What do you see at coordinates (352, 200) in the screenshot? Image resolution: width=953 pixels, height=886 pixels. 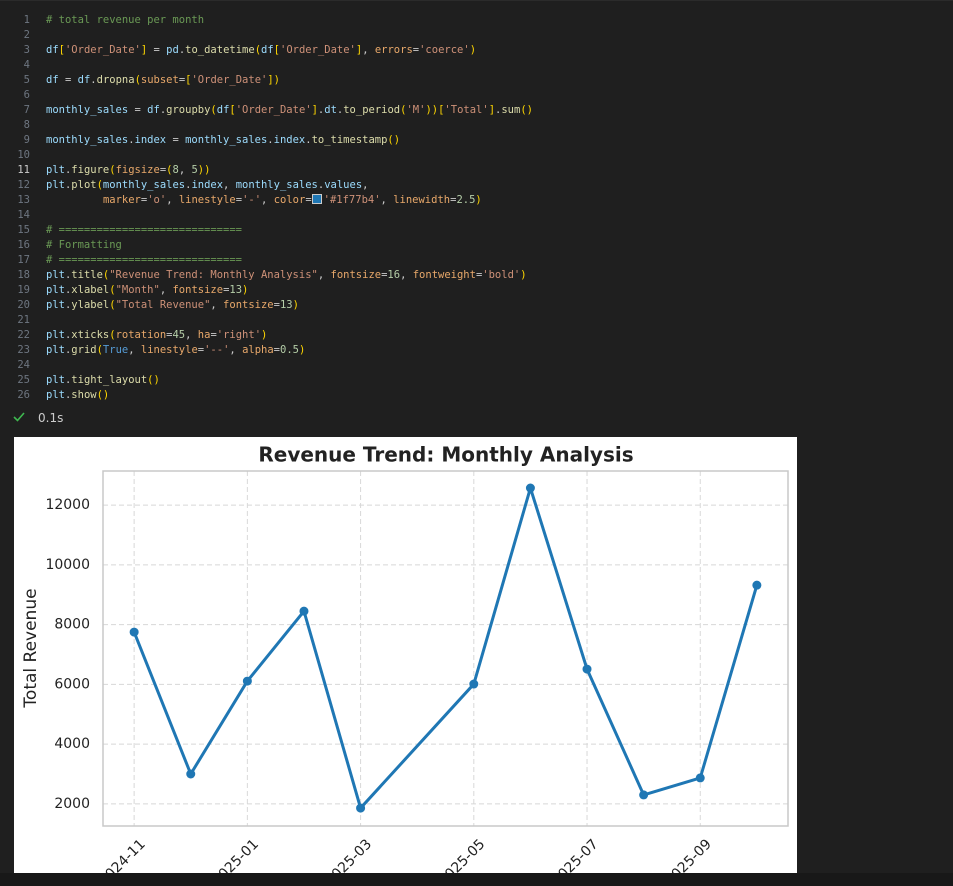 I see `code-token: '#1f77b4'` at bounding box center [352, 200].